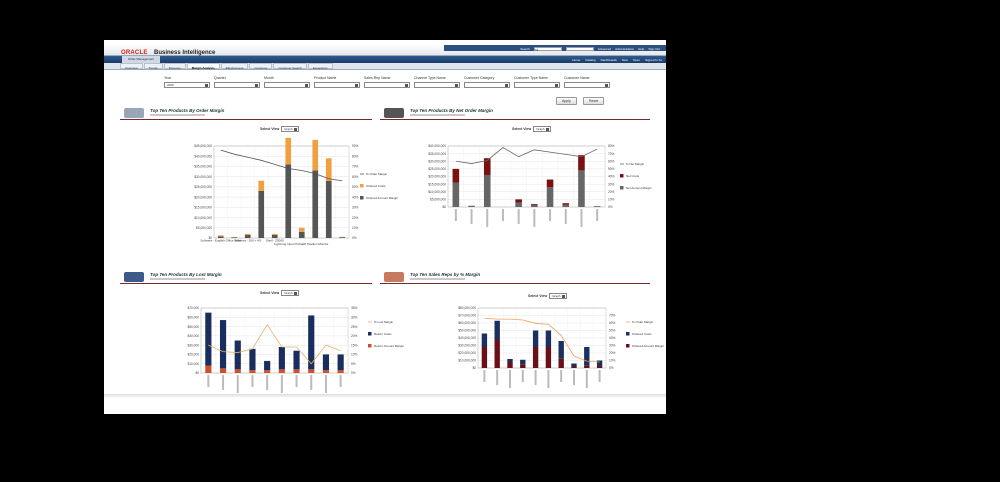  What do you see at coordinates (624, 59) in the screenshot?
I see `nav-new: New` at bounding box center [624, 59].